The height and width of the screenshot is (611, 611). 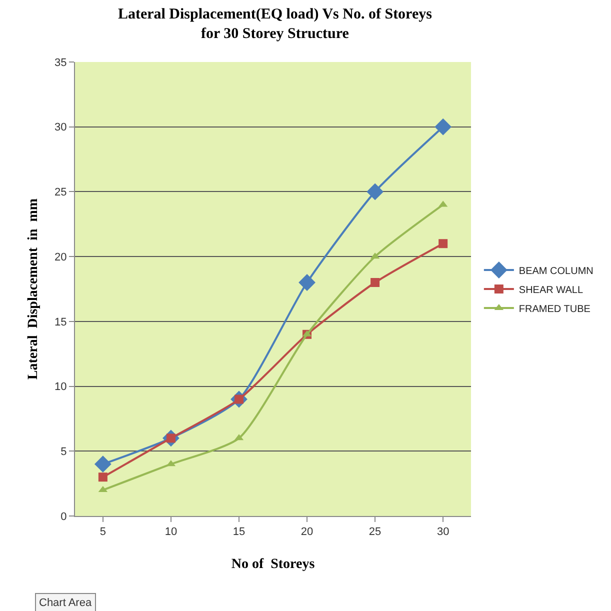 I want to click on x-tick-label: 30, so click(x=443, y=532).